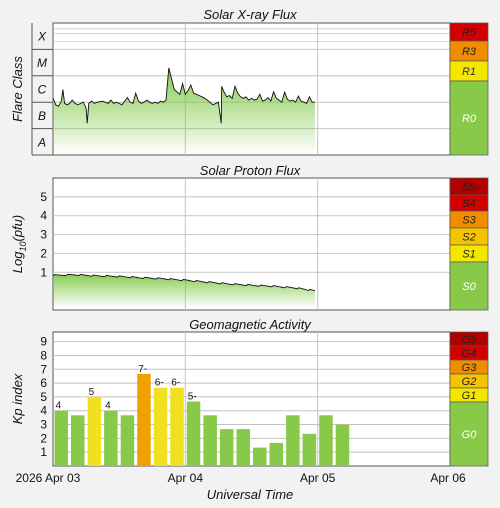 The image size is (500, 508). I want to click on kp-tick-label: 4, so click(43, 411).